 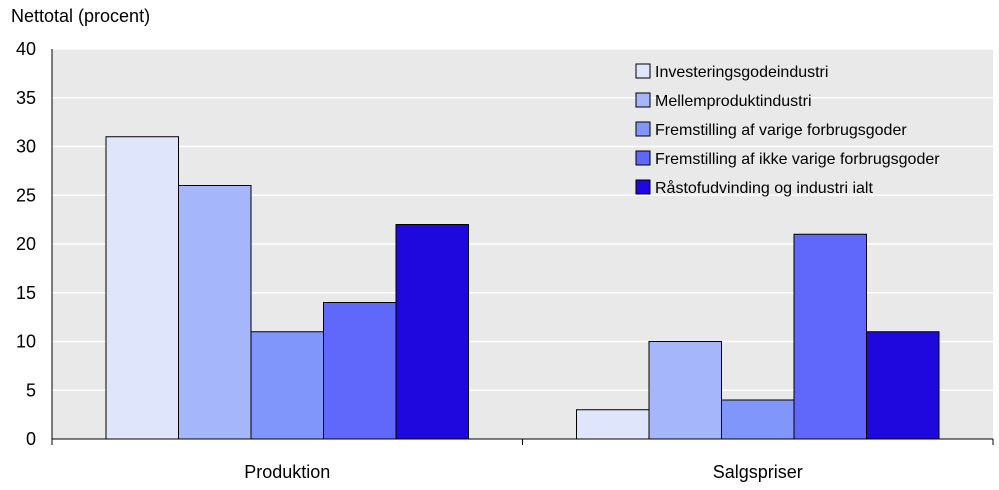 I want to click on y-tick-label: 10, so click(x=26, y=342).